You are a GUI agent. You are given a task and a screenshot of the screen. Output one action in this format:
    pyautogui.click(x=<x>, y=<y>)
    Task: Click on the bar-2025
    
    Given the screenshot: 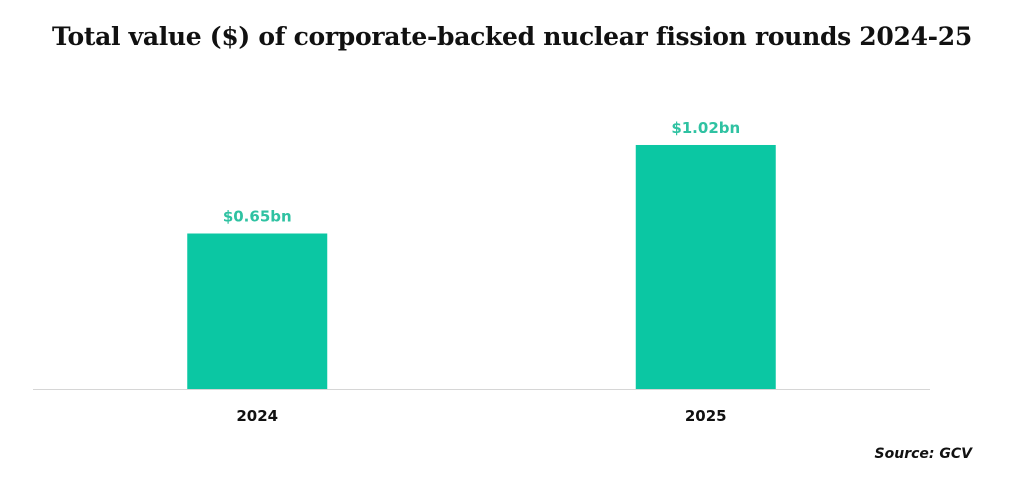 What is the action you would take?
    pyautogui.click(x=705, y=266)
    